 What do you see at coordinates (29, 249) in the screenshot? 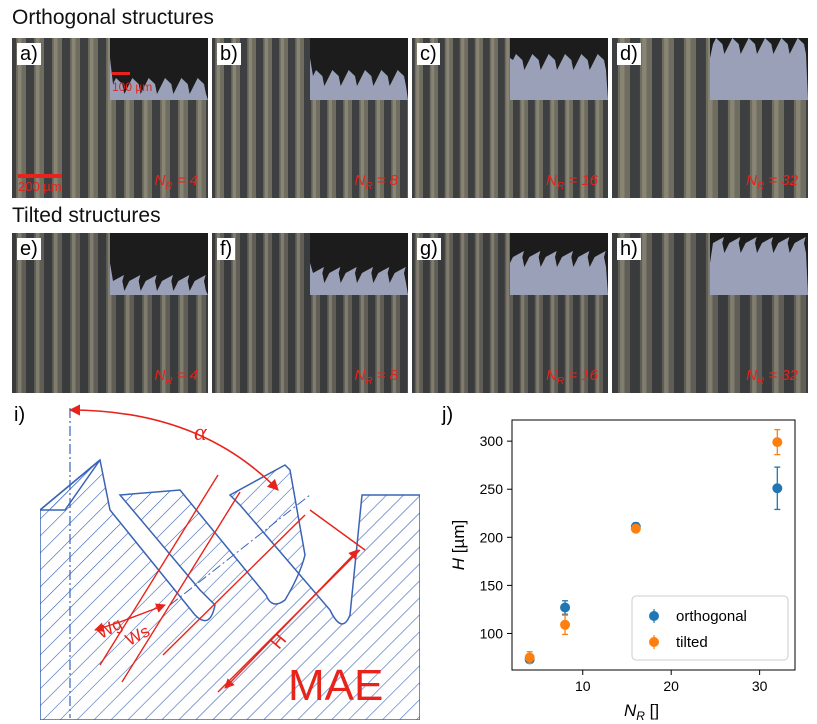
I see `panel-label: e)` at bounding box center [29, 249].